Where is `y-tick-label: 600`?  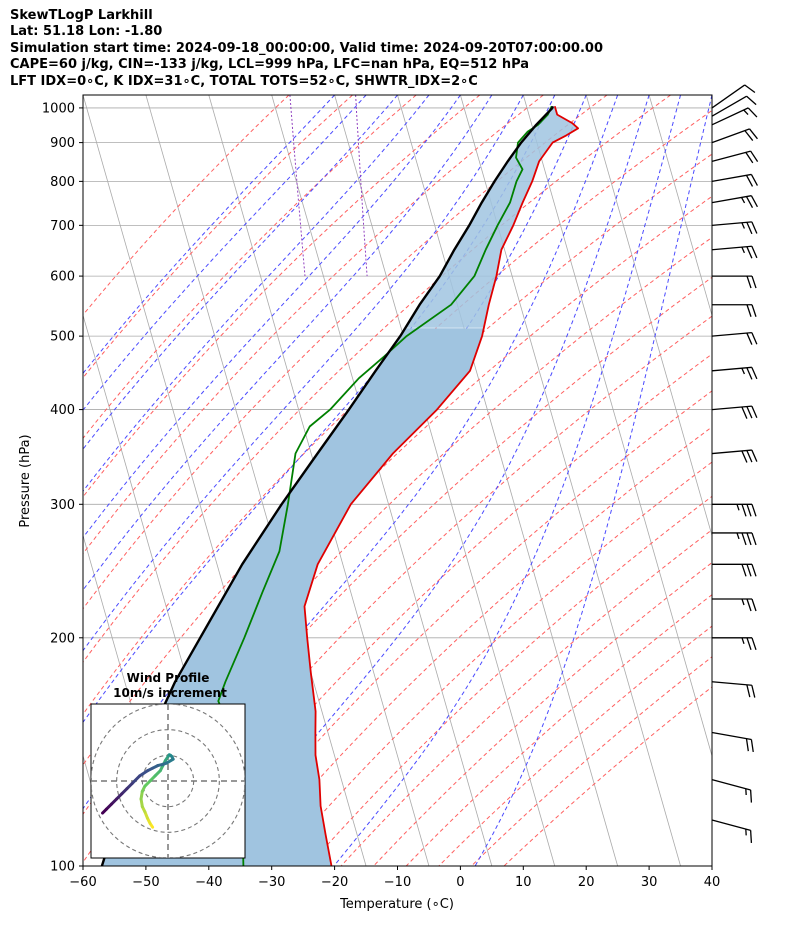 y-tick-label: 600 is located at coordinates (62, 277).